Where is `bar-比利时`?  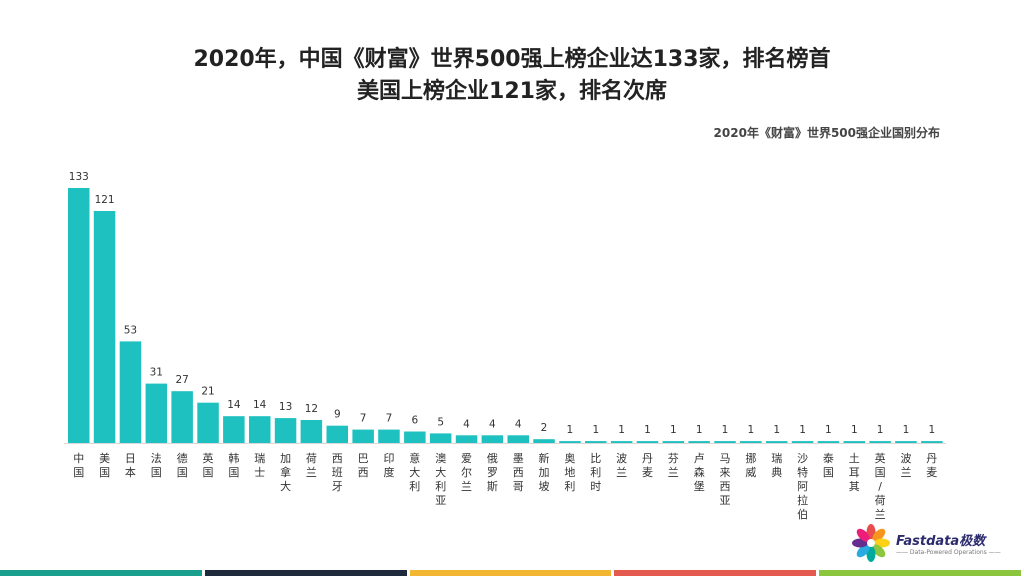
bar-比利时 is located at coordinates (596, 442).